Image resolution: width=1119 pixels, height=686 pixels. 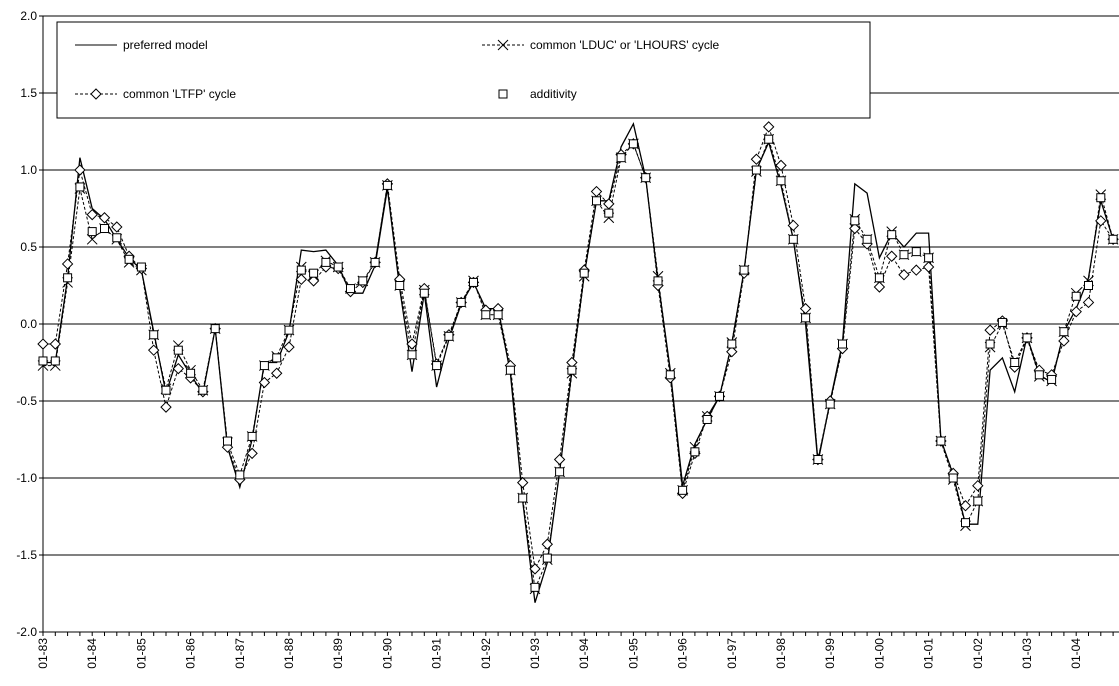 What do you see at coordinates (486, 653) in the screenshot?
I see `x-tick-label: 01-92` at bounding box center [486, 653].